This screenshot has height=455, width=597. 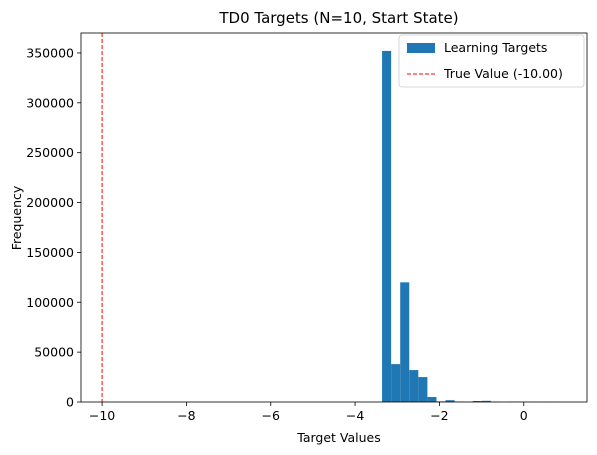 I want to click on y-tick-label: 200000, so click(x=50, y=202).